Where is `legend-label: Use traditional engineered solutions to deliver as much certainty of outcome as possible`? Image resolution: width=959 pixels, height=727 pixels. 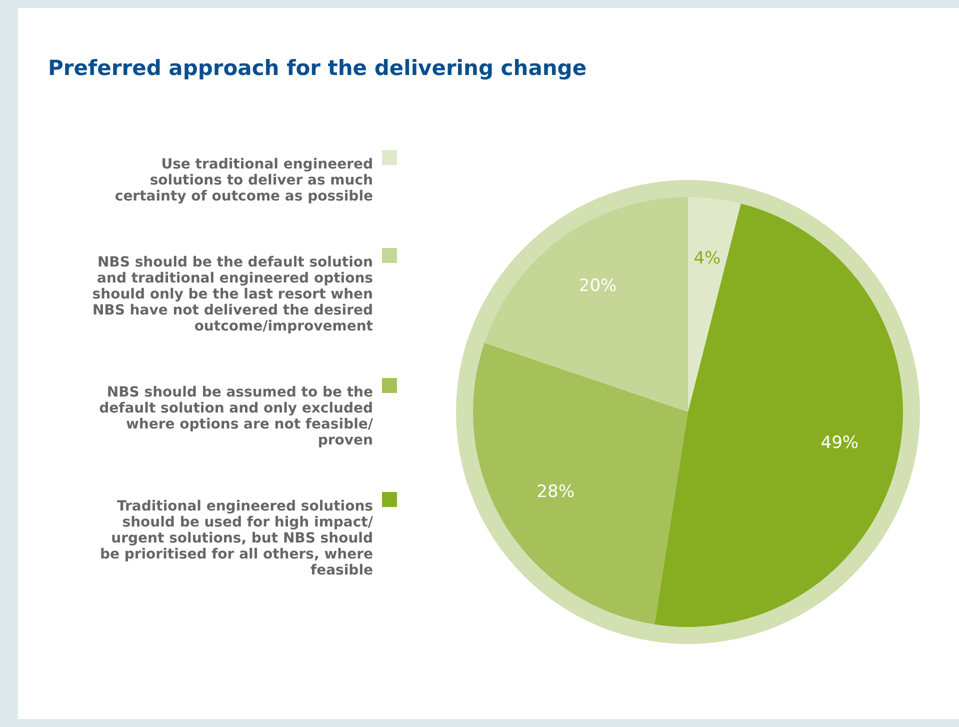 legend-label: Use traditional engineered solutions to deliver as much certainty of outcome as possible is located at coordinates (243, 180).